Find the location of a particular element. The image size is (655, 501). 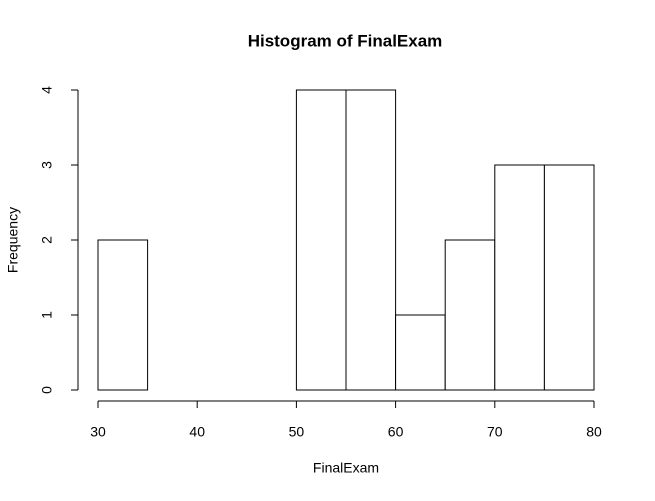

chart-title: Histogram of FinalExam is located at coordinates (345, 40).